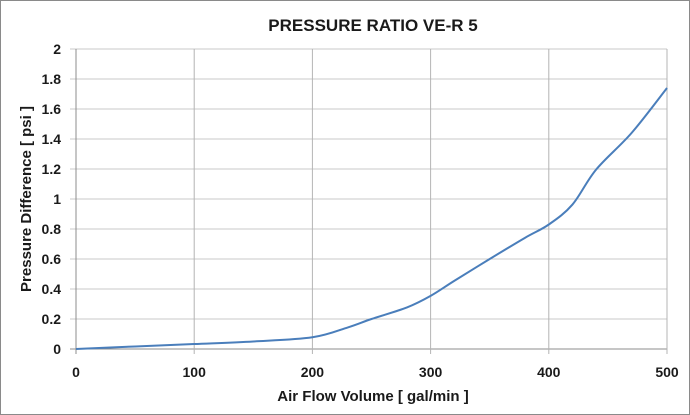  What do you see at coordinates (52, 229) in the screenshot?
I see `y-tick-label: 0.8` at bounding box center [52, 229].